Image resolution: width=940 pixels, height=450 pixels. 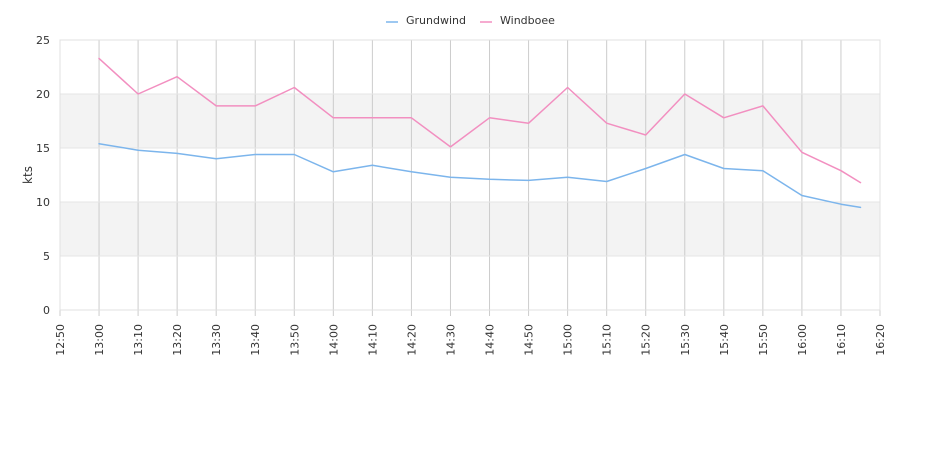 I want to click on y-tick-label: 15, so click(x=43, y=148).